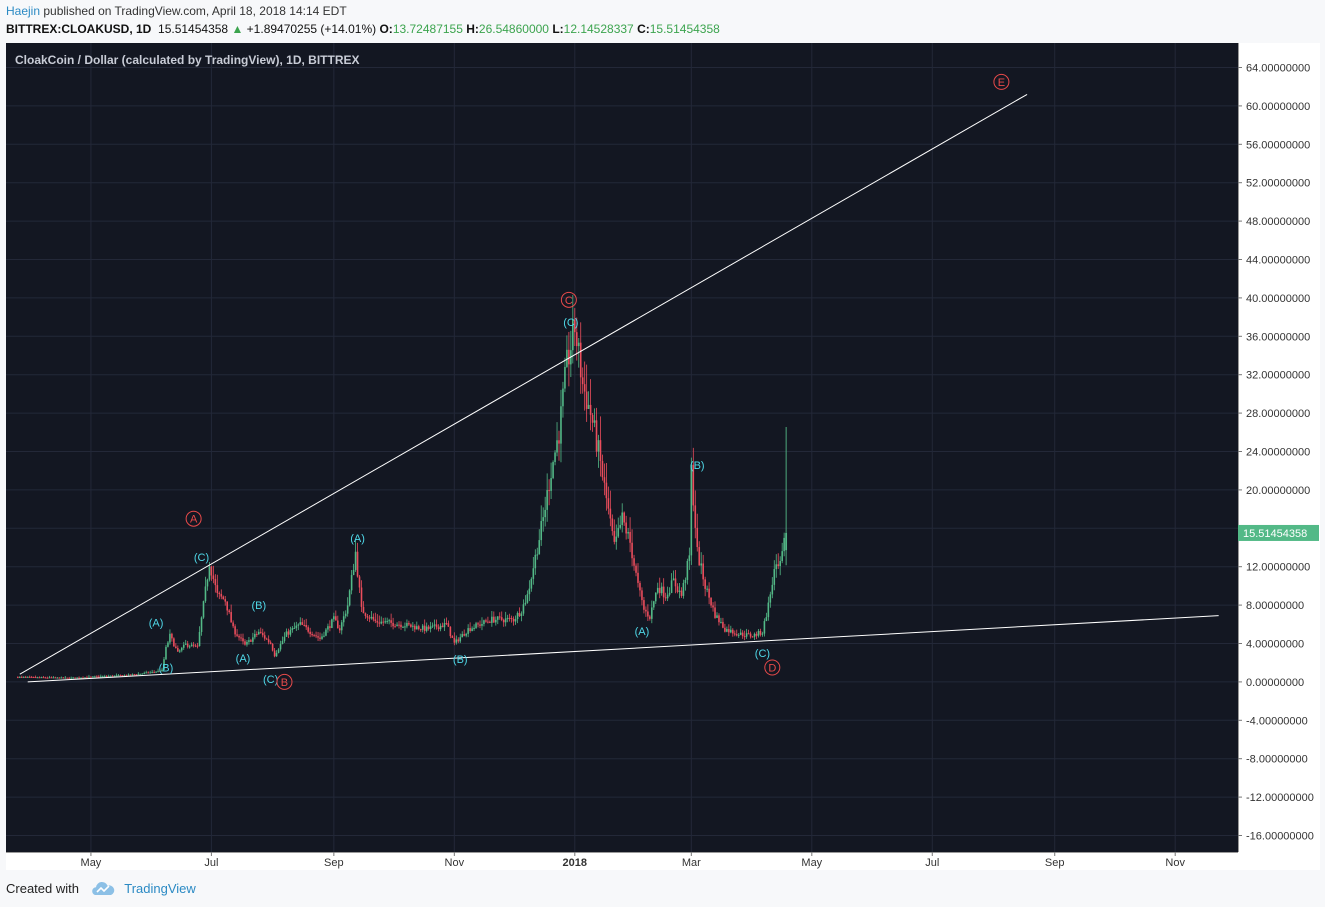  What do you see at coordinates (684, 29) in the screenshot?
I see `close-value: 15.51454358` at bounding box center [684, 29].